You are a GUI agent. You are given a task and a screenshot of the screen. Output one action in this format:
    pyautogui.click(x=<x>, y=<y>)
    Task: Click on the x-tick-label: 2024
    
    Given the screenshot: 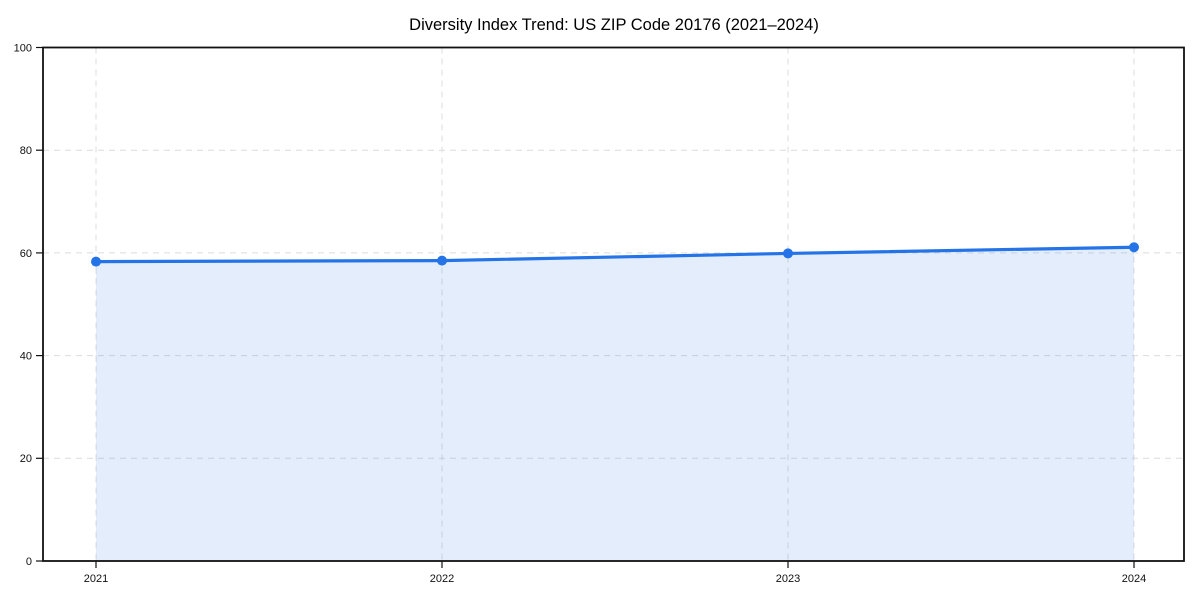 What is the action you would take?
    pyautogui.click(x=1134, y=579)
    